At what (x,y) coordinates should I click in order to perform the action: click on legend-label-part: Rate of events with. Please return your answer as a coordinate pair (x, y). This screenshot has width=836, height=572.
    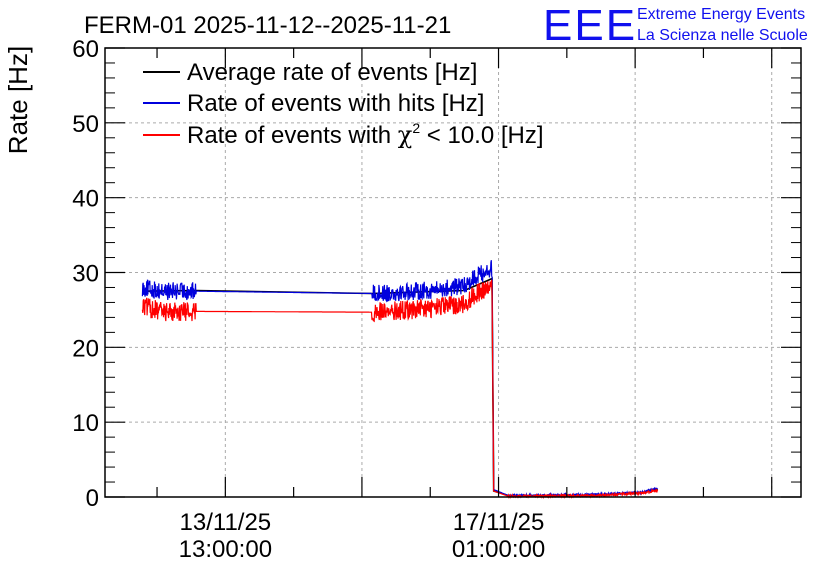
    Looking at the image, I should click on (292, 135).